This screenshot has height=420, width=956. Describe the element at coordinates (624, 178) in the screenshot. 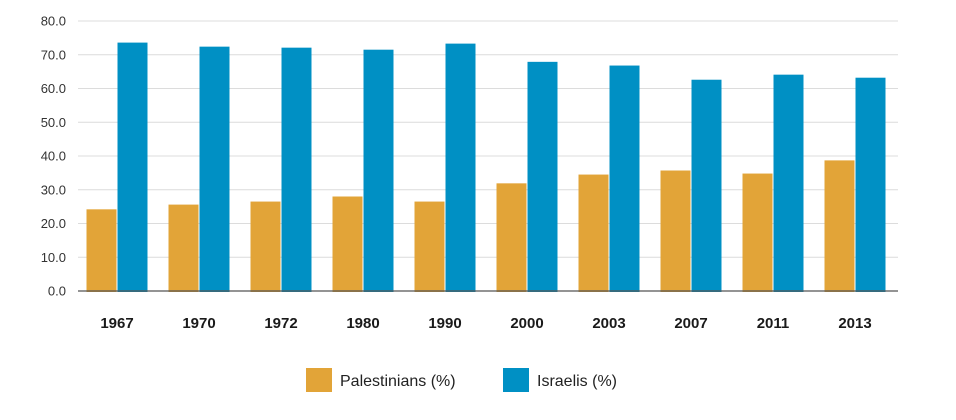

I see `bar-israelis-2003` at that location.